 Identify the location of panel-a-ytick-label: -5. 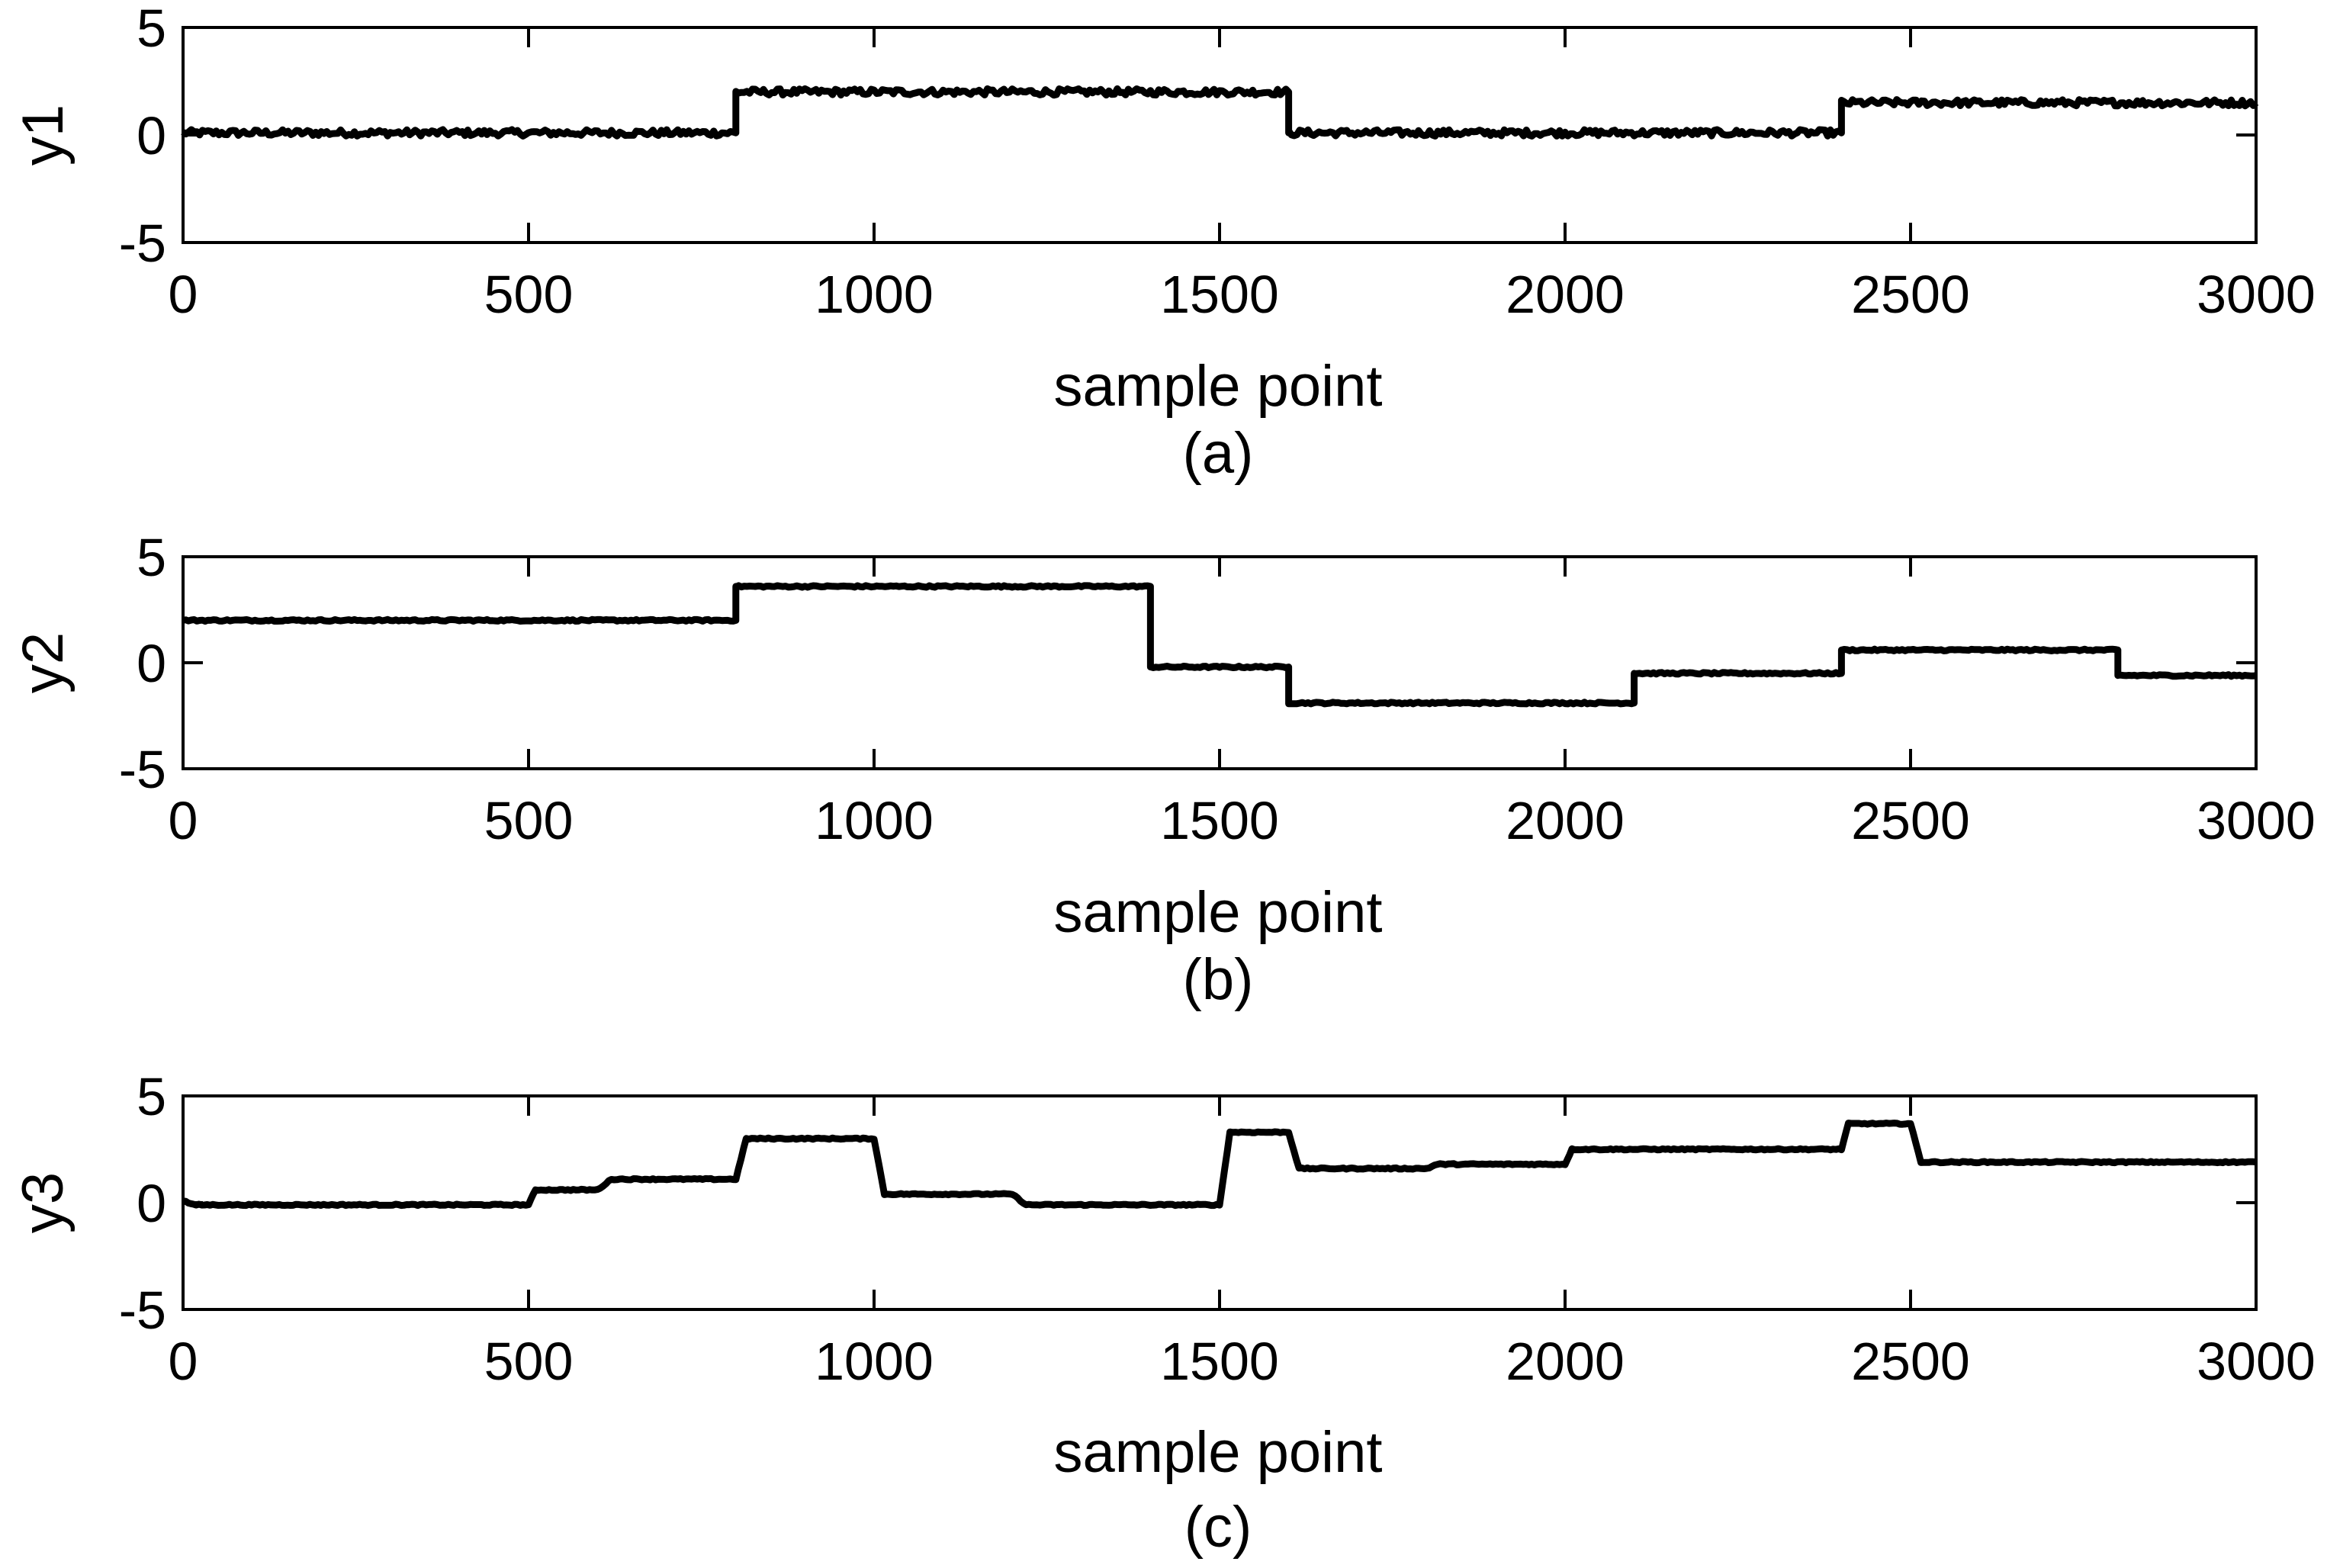
(142, 243).